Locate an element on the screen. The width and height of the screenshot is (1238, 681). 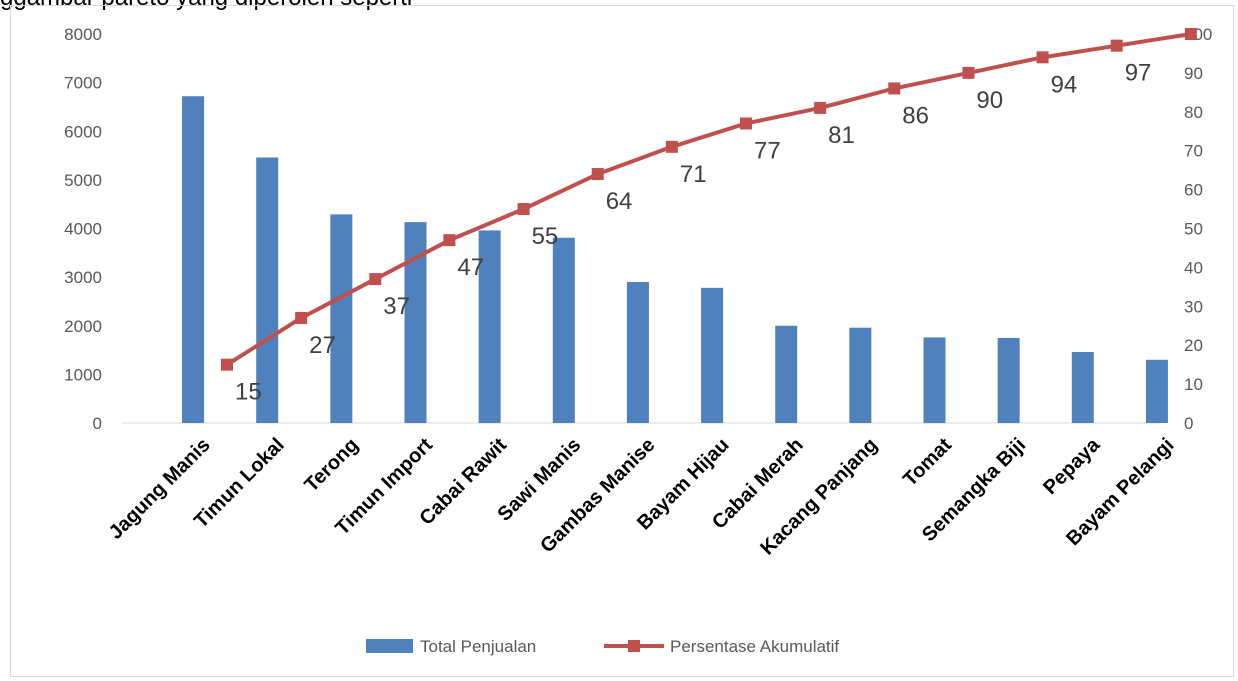
y-right-tick-label: 0 is located at coordinates (1188, 423).